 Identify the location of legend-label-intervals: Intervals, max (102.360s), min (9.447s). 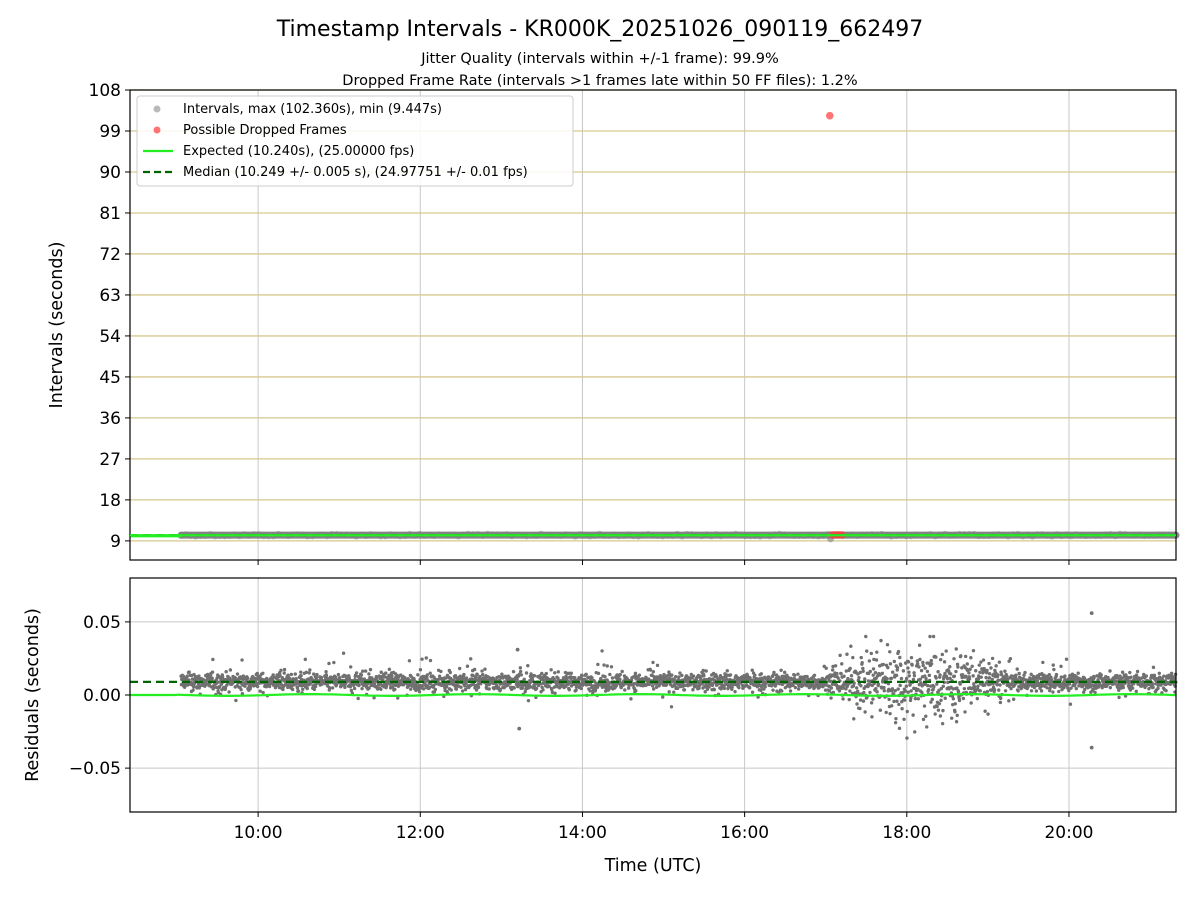
(312, 109).